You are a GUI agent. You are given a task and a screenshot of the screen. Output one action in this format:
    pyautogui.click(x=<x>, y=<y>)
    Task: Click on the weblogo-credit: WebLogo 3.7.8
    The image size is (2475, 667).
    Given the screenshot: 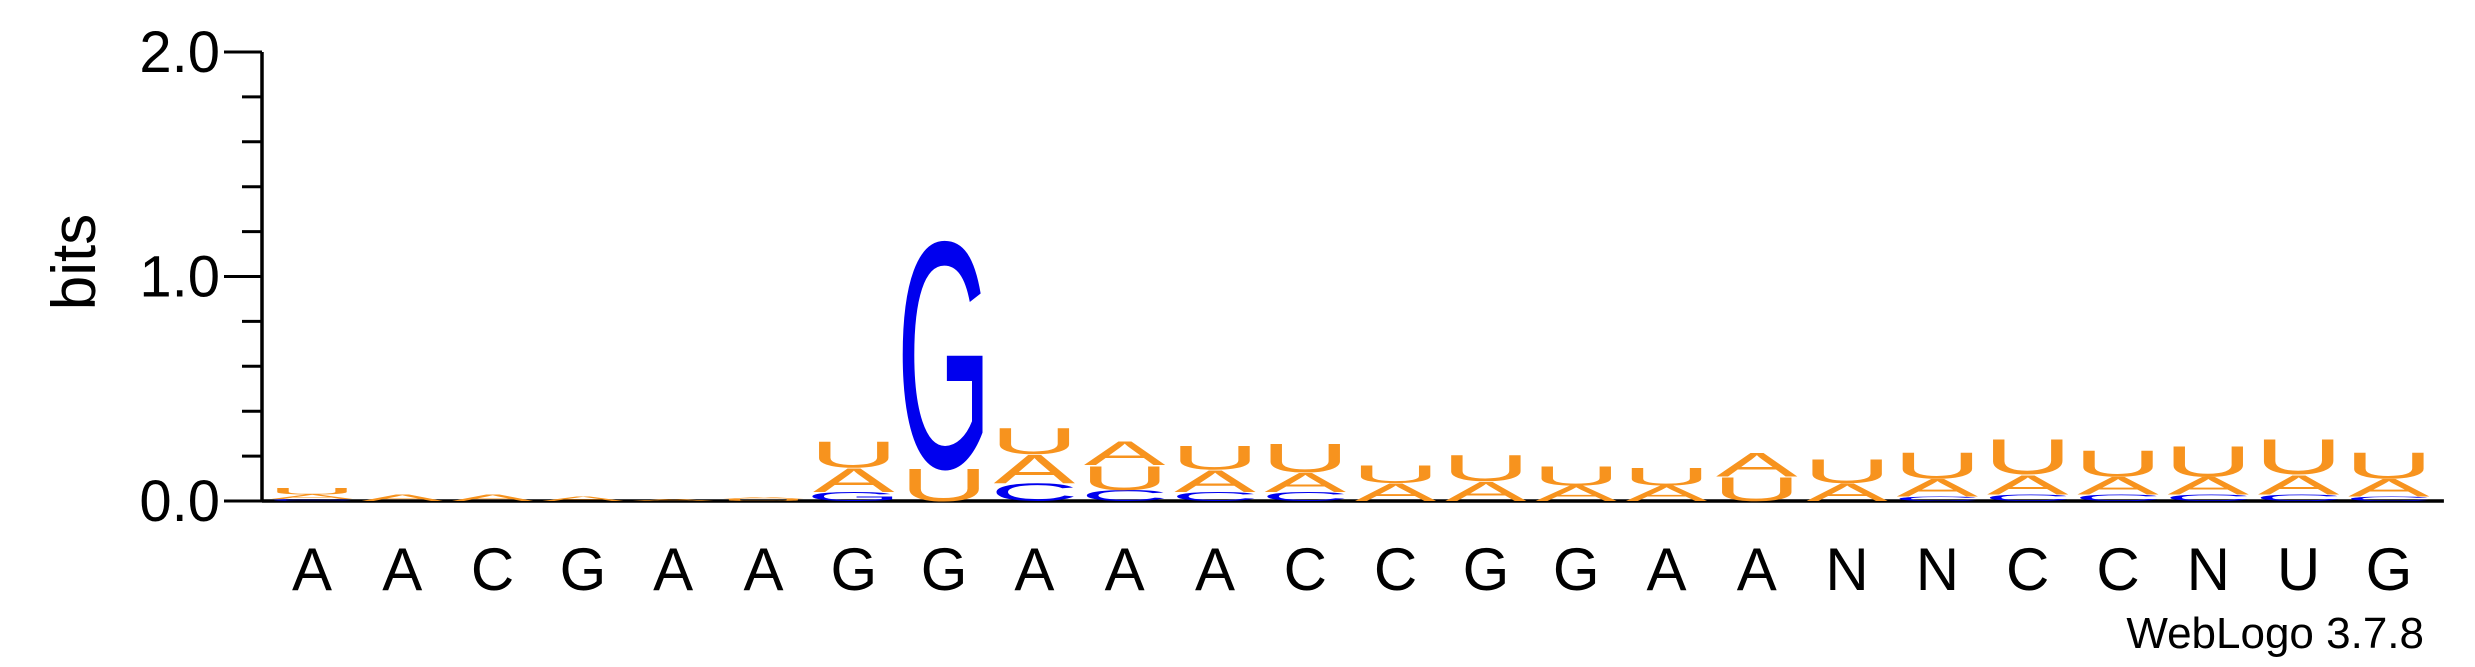 What is the action you would take?
    pyautogui.click(x=2275, y=633)
    